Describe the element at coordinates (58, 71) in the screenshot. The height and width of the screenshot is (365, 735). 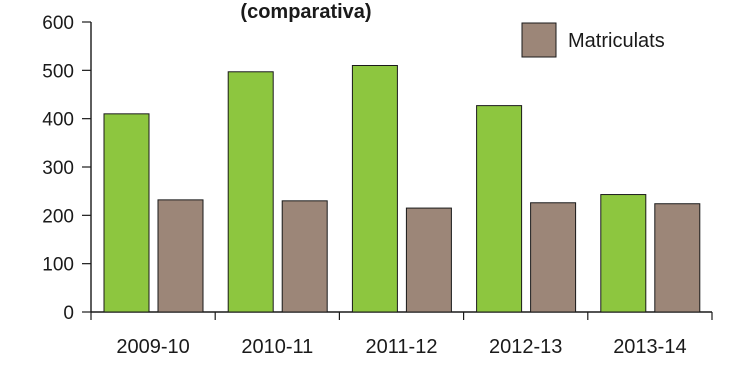
I see `y-tick-label-500: 500` at that location.